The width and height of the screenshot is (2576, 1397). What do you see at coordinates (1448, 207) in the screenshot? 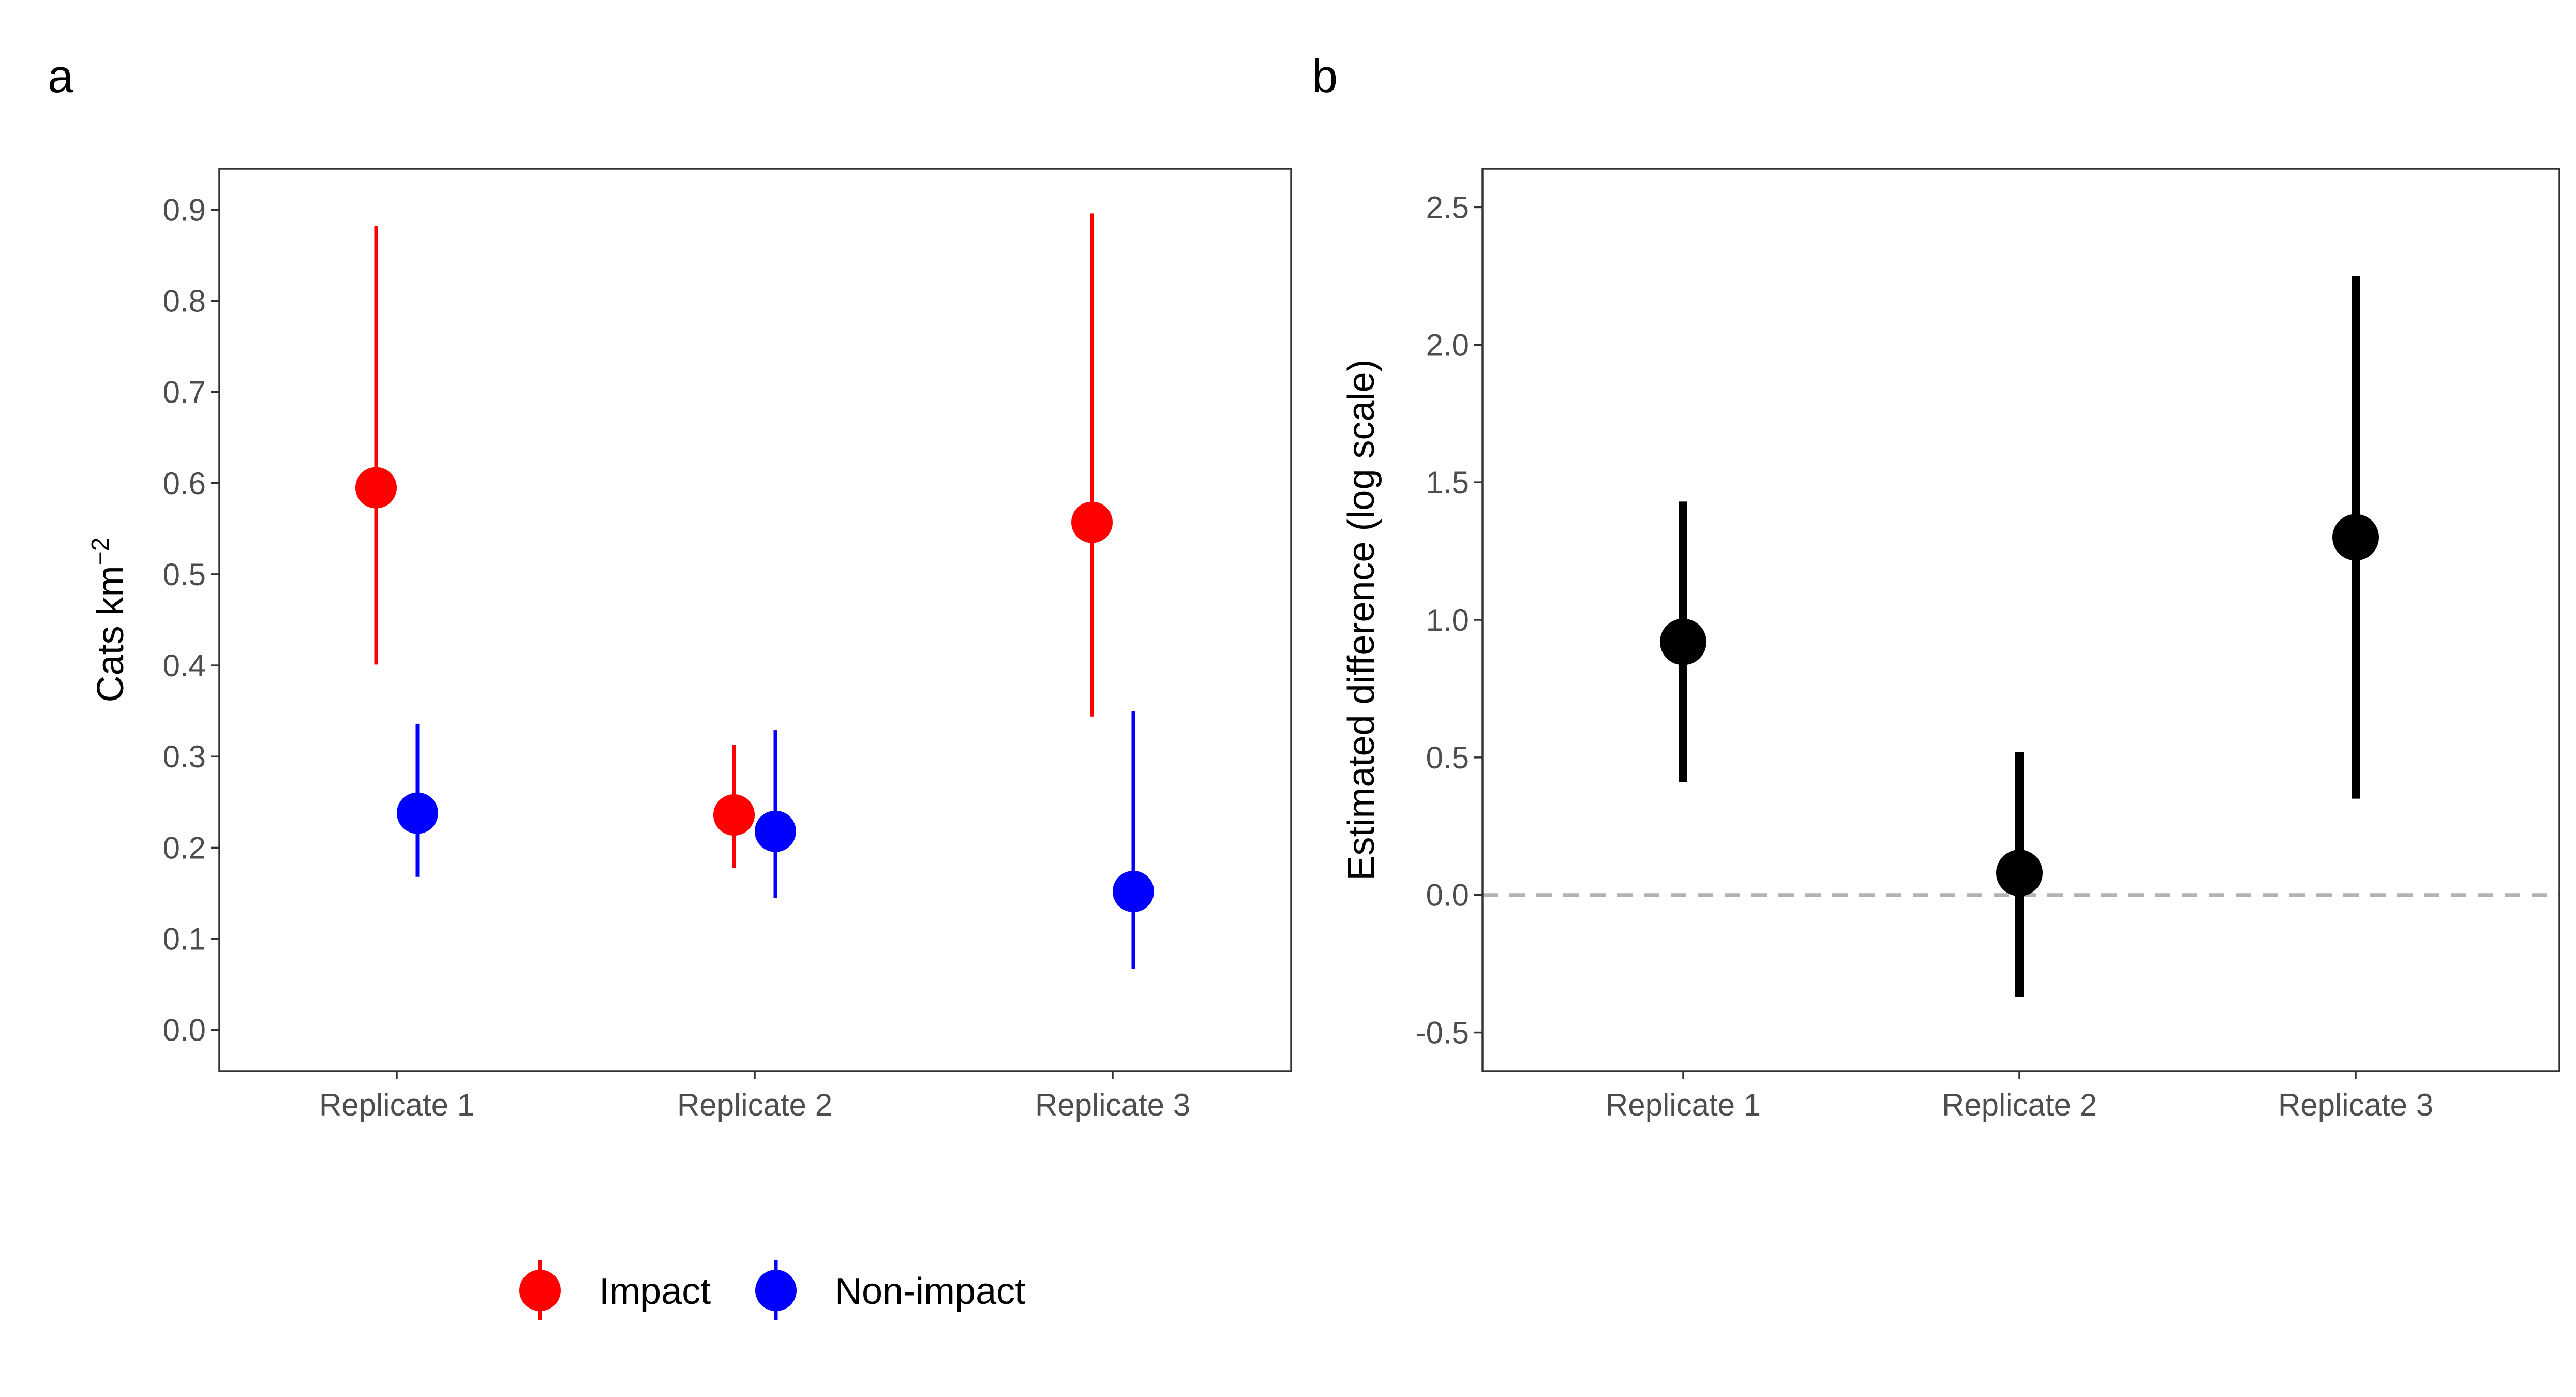
I see `y-tick-label: 2.5` at bounding box center [1448, 207].